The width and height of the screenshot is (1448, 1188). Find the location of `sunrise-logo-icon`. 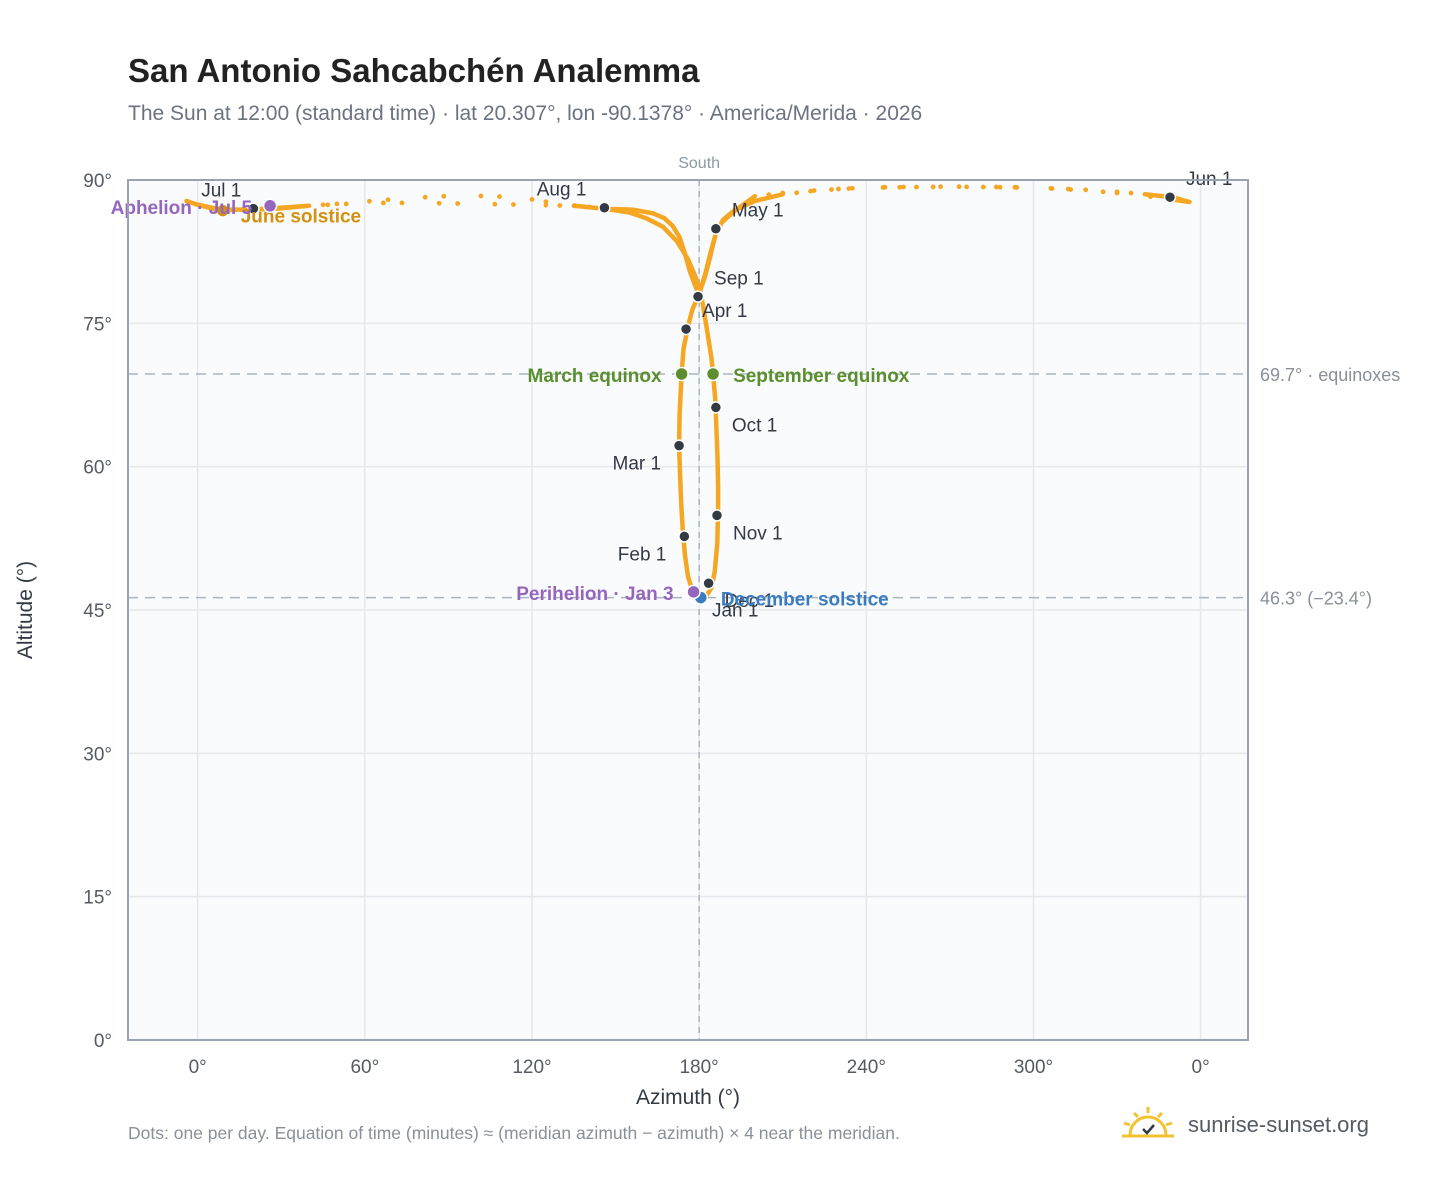

sunrise-logo-icon is located at coordinates (1148, 1125).